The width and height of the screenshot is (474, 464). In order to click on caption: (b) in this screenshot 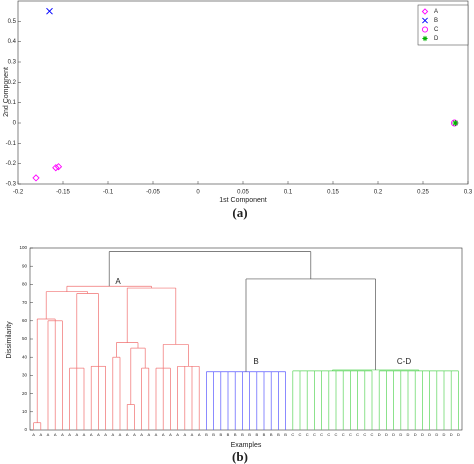, I will do `click(240, 456)`.